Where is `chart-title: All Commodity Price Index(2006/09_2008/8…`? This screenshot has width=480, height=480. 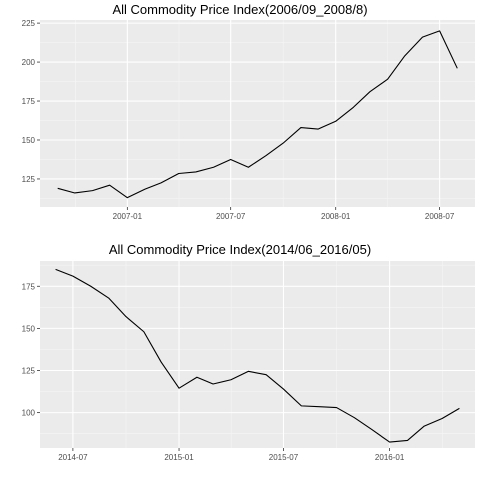 chart-title: All Commodity Price Index(2006/09_2008/8… is located at coordinates (240, 9).